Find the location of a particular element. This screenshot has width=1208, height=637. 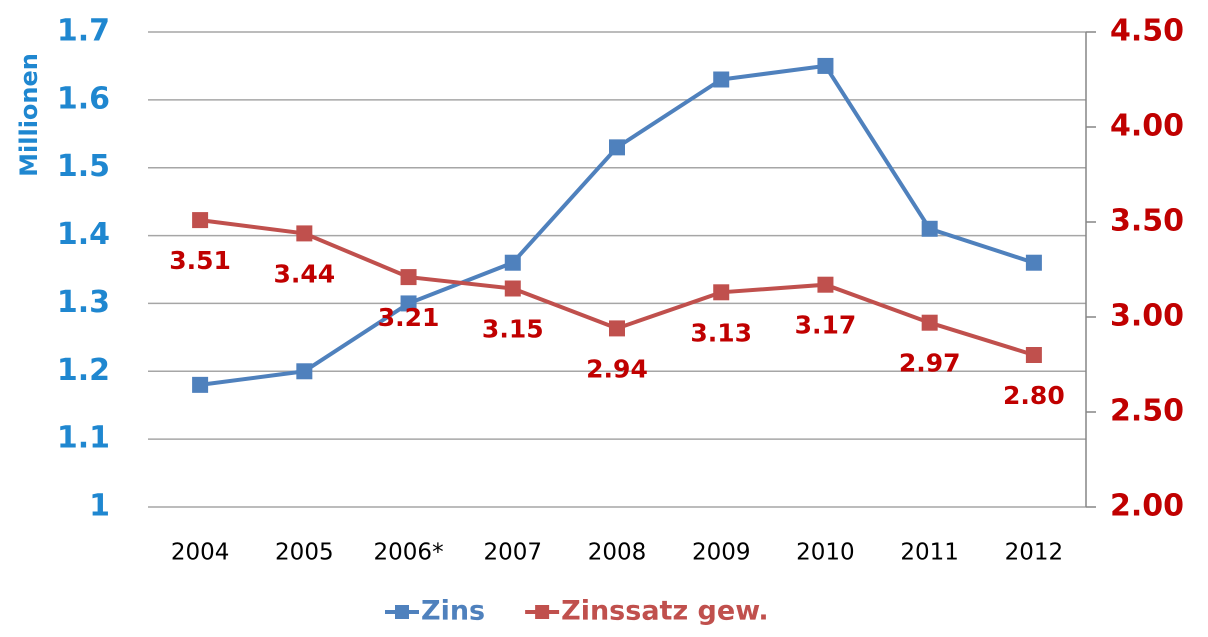

y-tick-label: 1.4 is located at coordinates (83, 234).